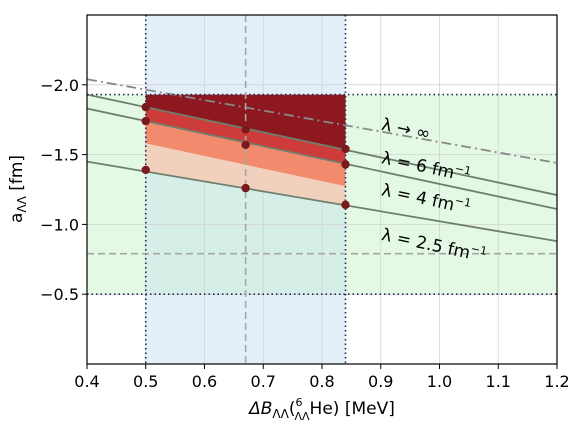  Describe the element at coordinates (302, 416) in the screenshot. I see `x-axis-label-sub2: ΛΛ` at that location.